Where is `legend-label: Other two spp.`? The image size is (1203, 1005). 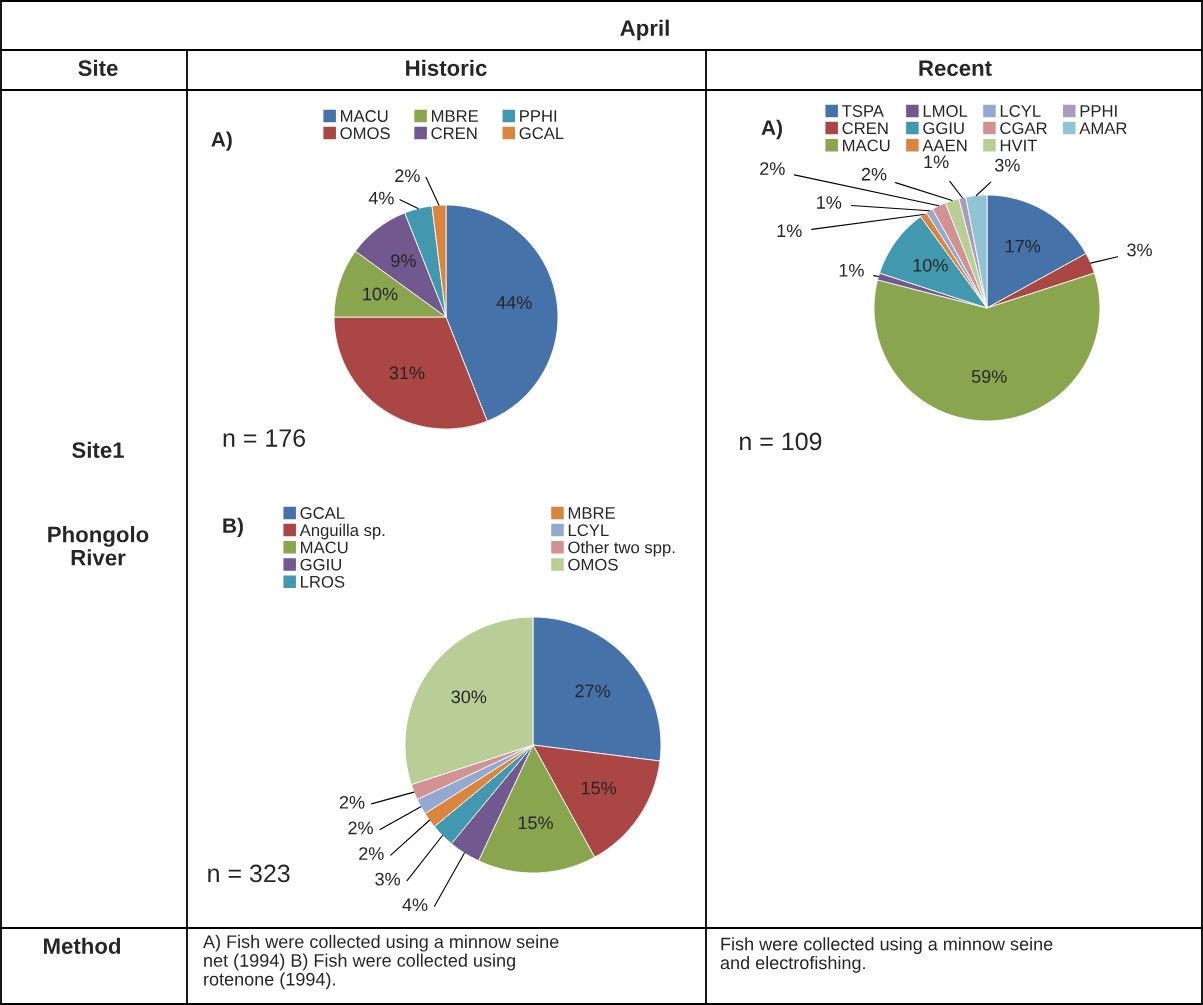
legend-label: Other two spp. is located at coordinates (621, 549).